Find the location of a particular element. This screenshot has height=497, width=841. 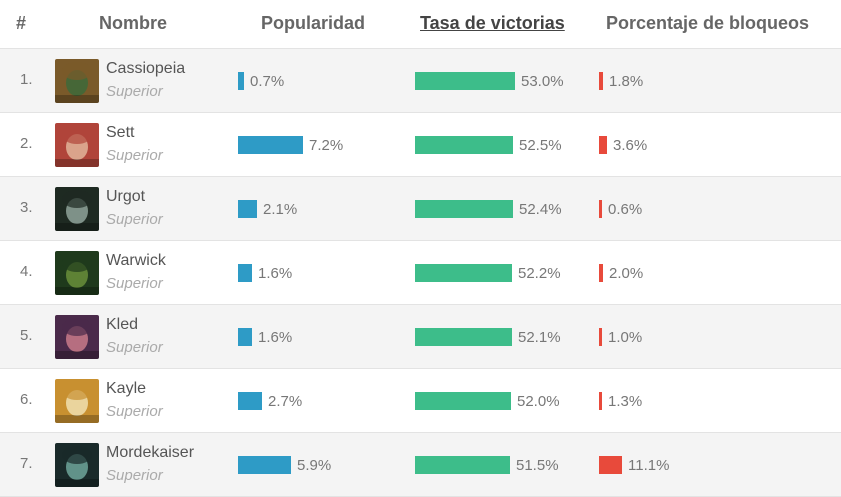

winrate-value: 51.5% is located at coordinates (537, 465).